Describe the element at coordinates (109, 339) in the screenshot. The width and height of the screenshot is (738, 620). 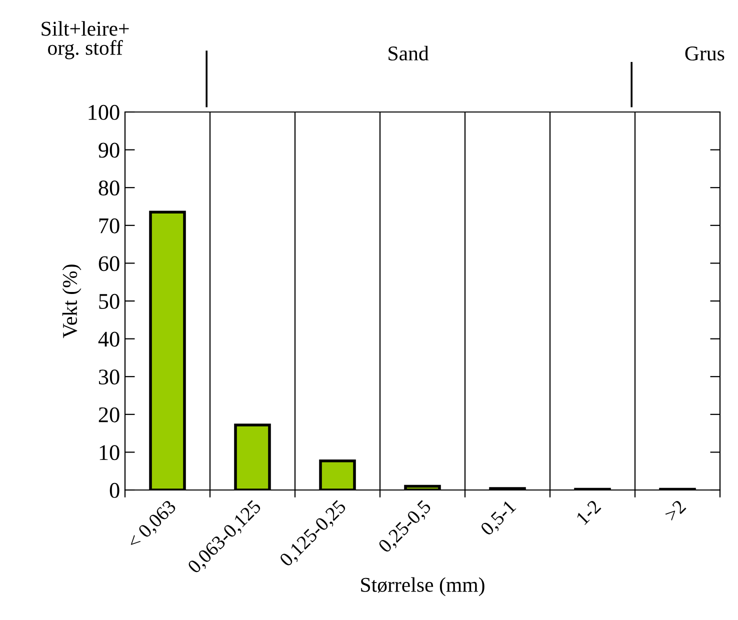
I see `y-tick-label: 40` at that location.